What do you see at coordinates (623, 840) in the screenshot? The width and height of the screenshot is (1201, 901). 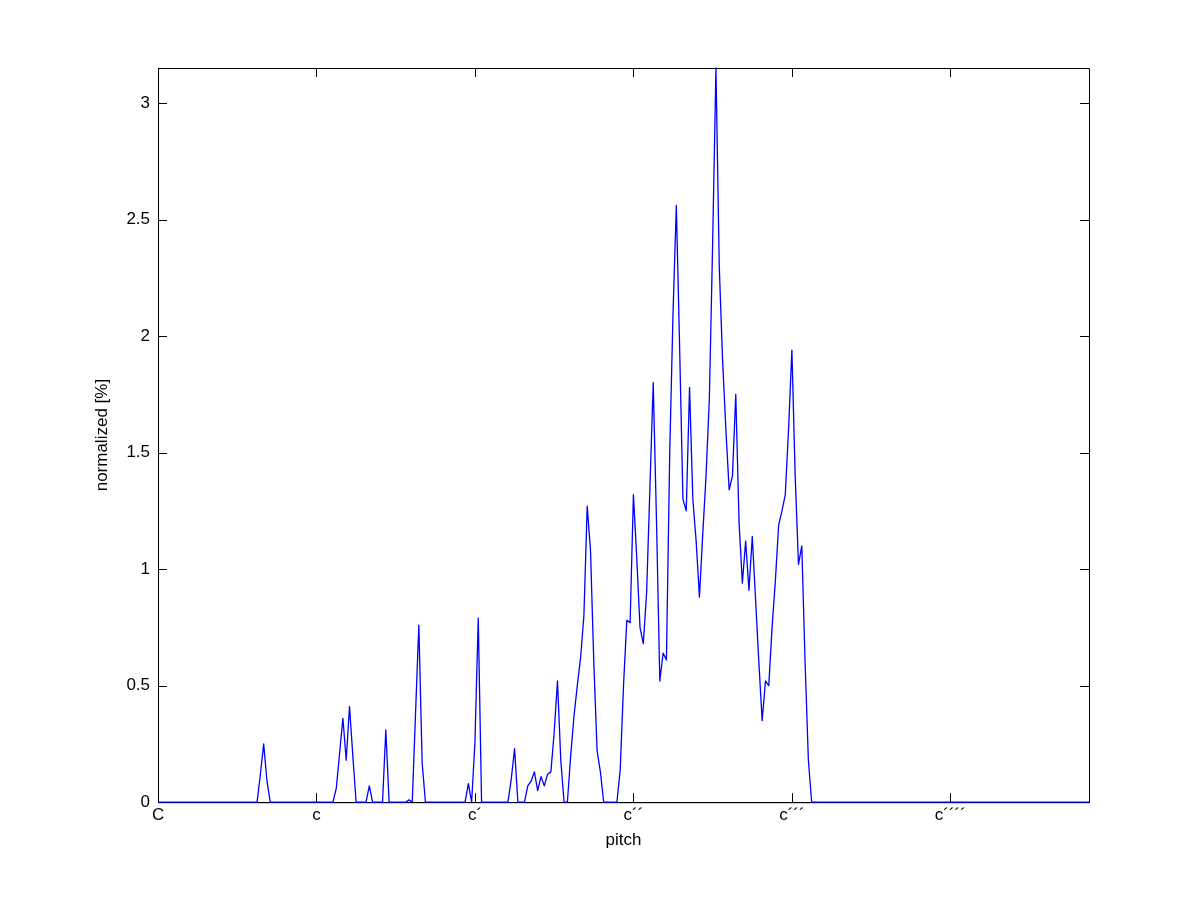 I see `x-axis-title: pitch` at bounding box center [623, 840].